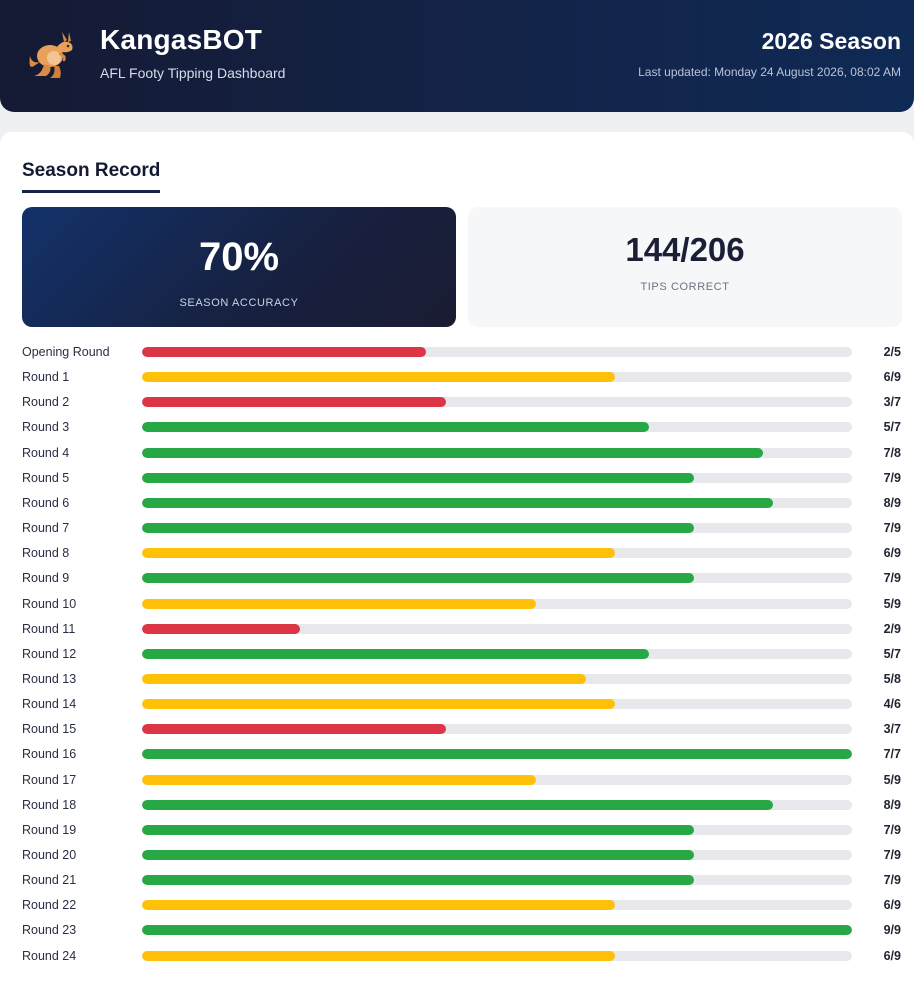  I want to click on round-label: Round 5, so click(46, 477).